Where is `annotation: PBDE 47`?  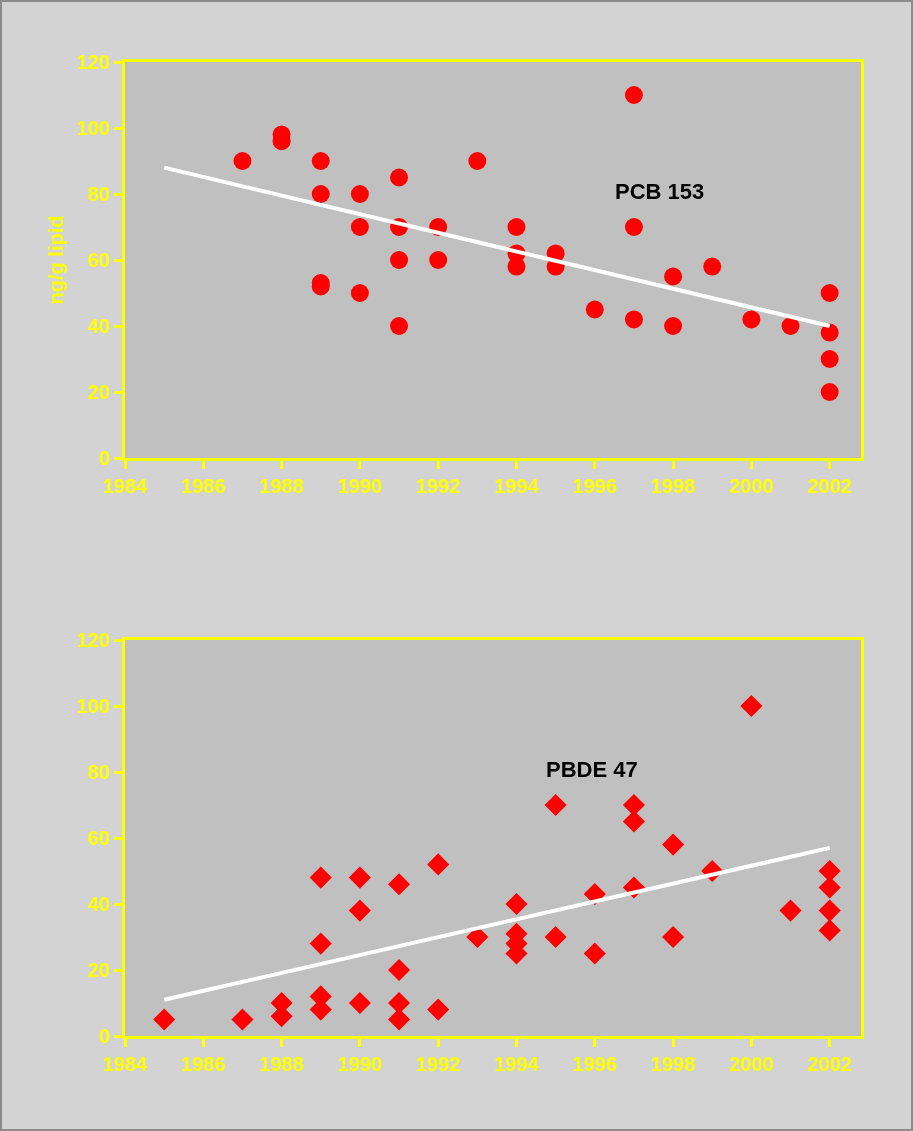 annotation: PBDE 47 is located at coordinates (592, 769).